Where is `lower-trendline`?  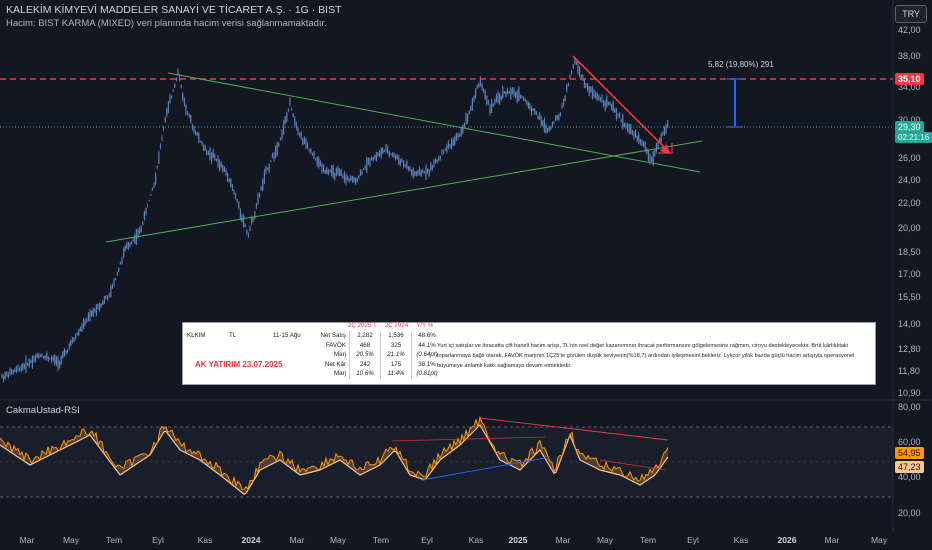
lower-trendline is located at coordinates (404, 191).